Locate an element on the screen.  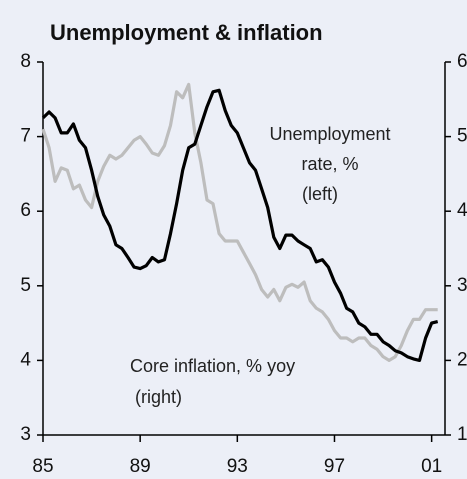
y2-tick-label: 1 is located at coordinates (462, 434).